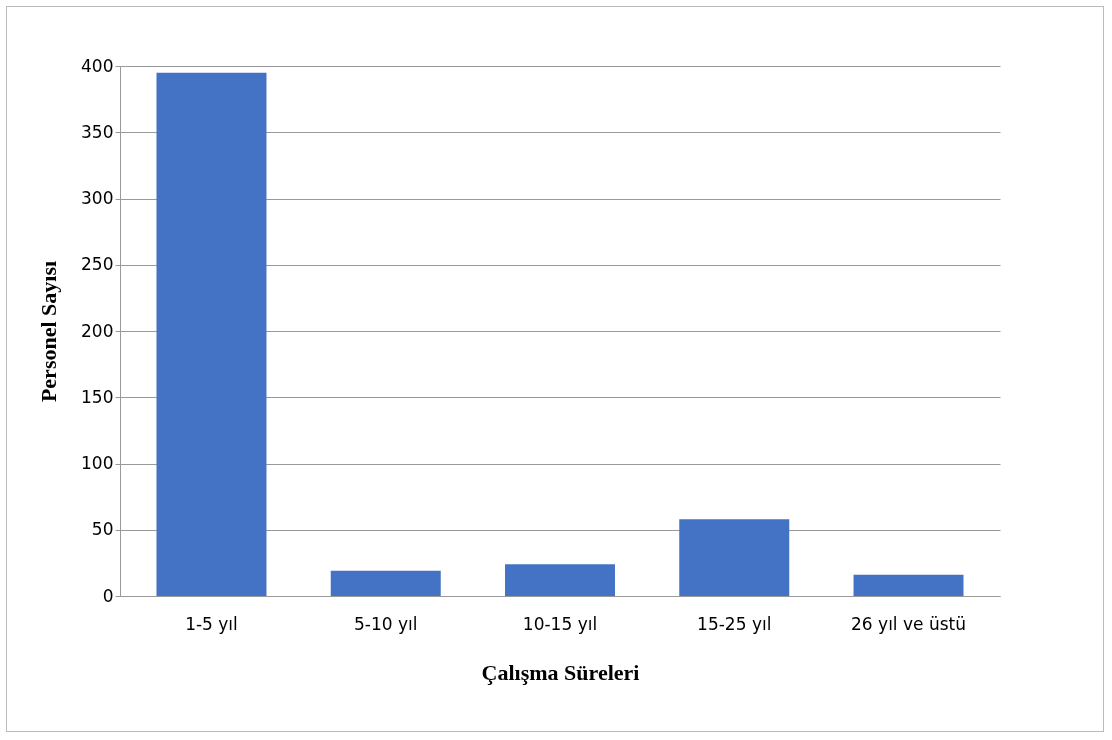  What do you see at coordinates (49, 331) in the screenshot?
I see `y-axis-title: Personel Sayısı` at bounding box center [49, 331].